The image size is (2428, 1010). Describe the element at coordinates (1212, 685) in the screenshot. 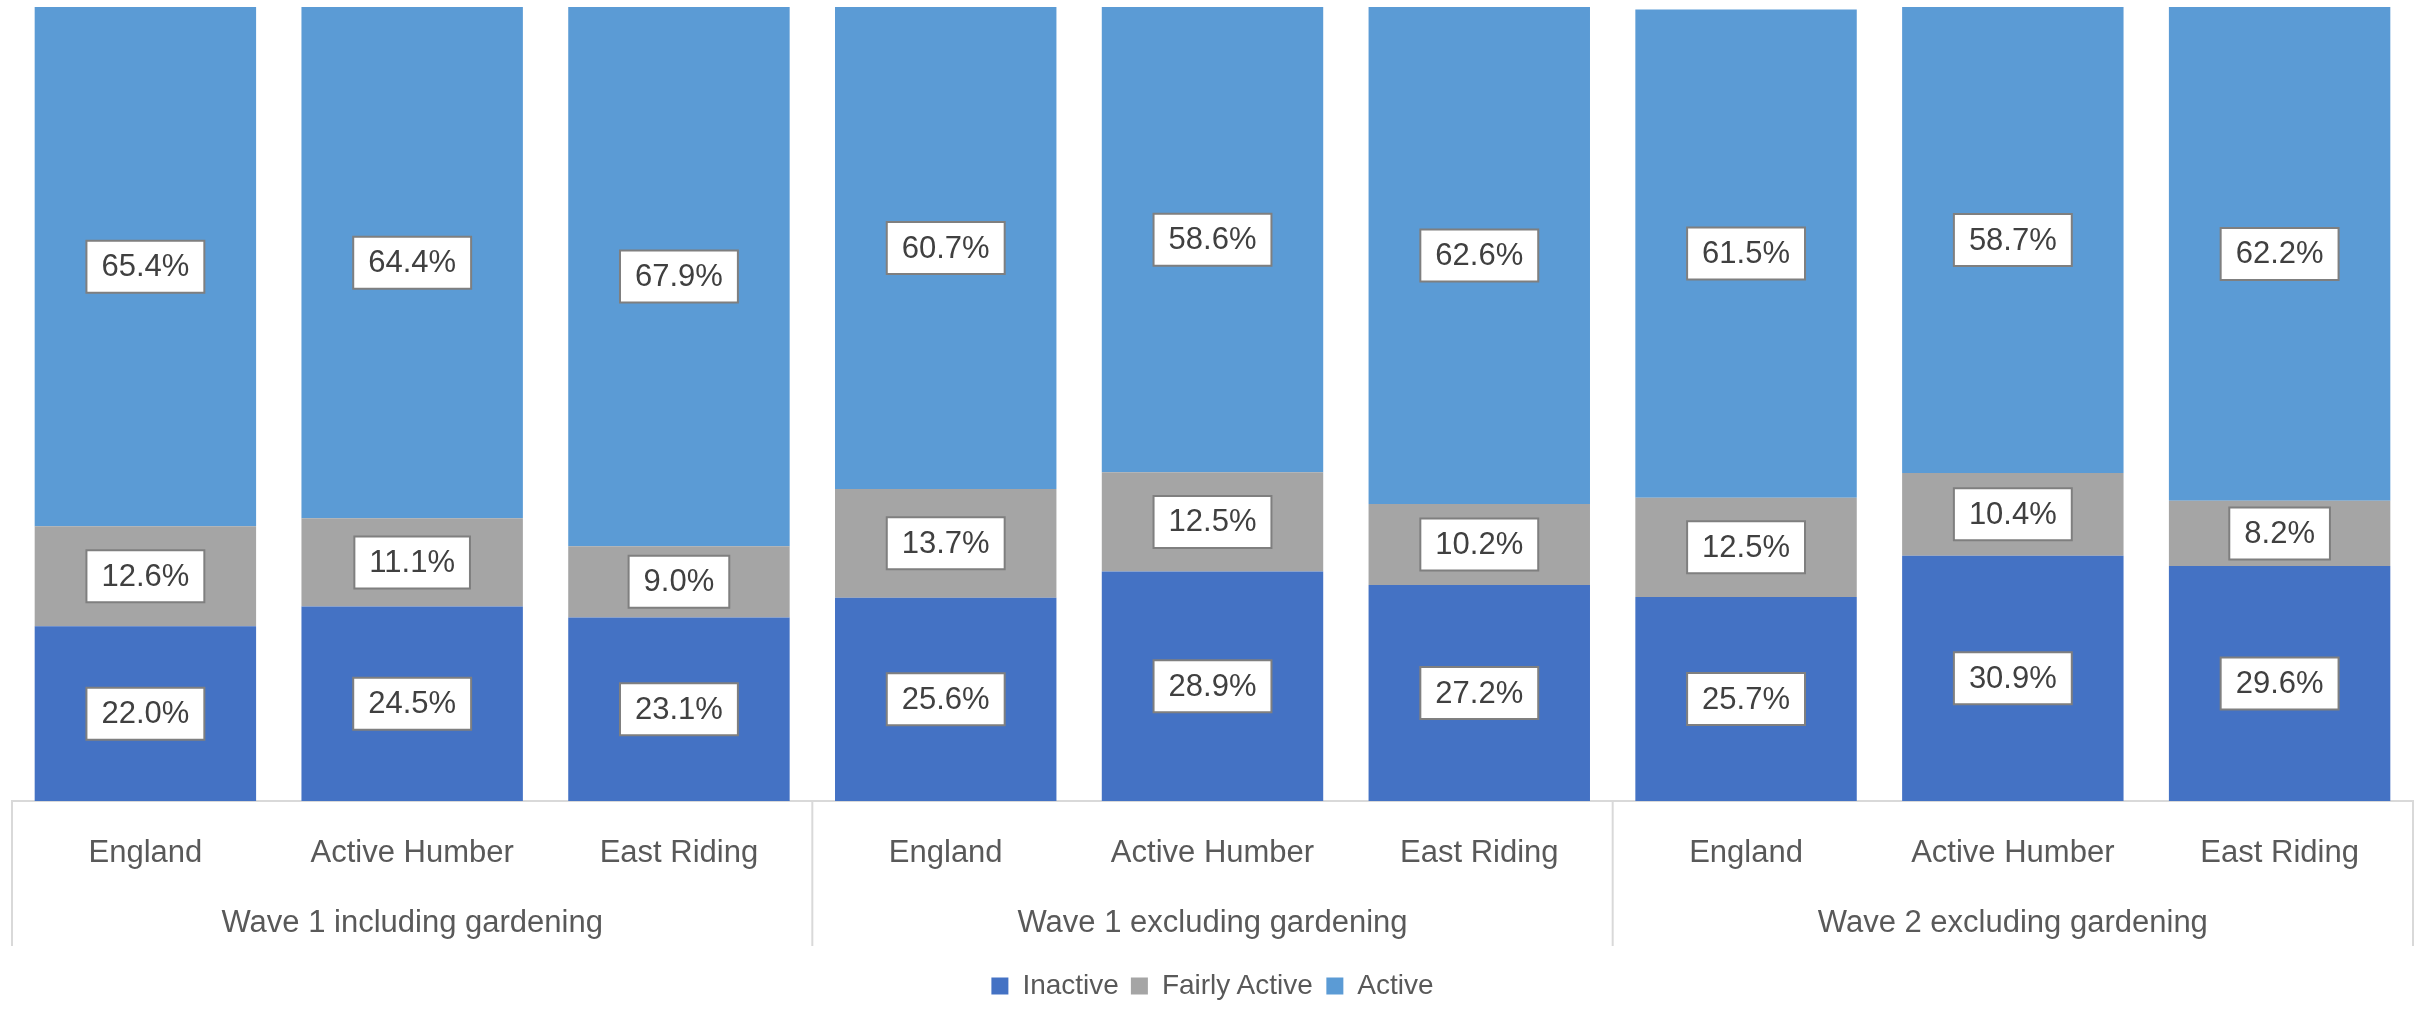

I see `data-label: 28.9%` at that location.